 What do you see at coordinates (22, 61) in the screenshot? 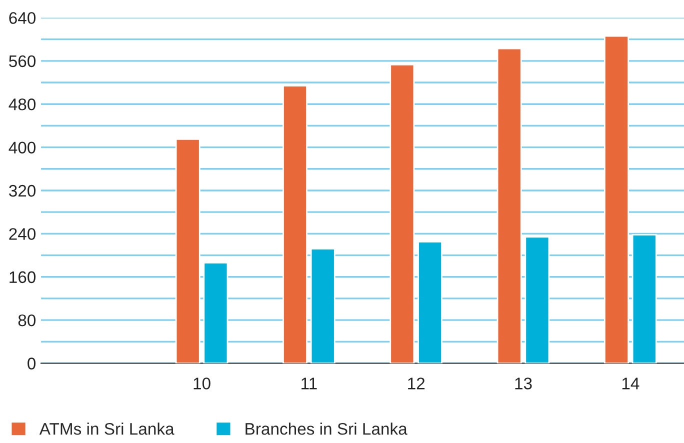
I see `y-tick-label: 560` at bounding box center [22, 61].